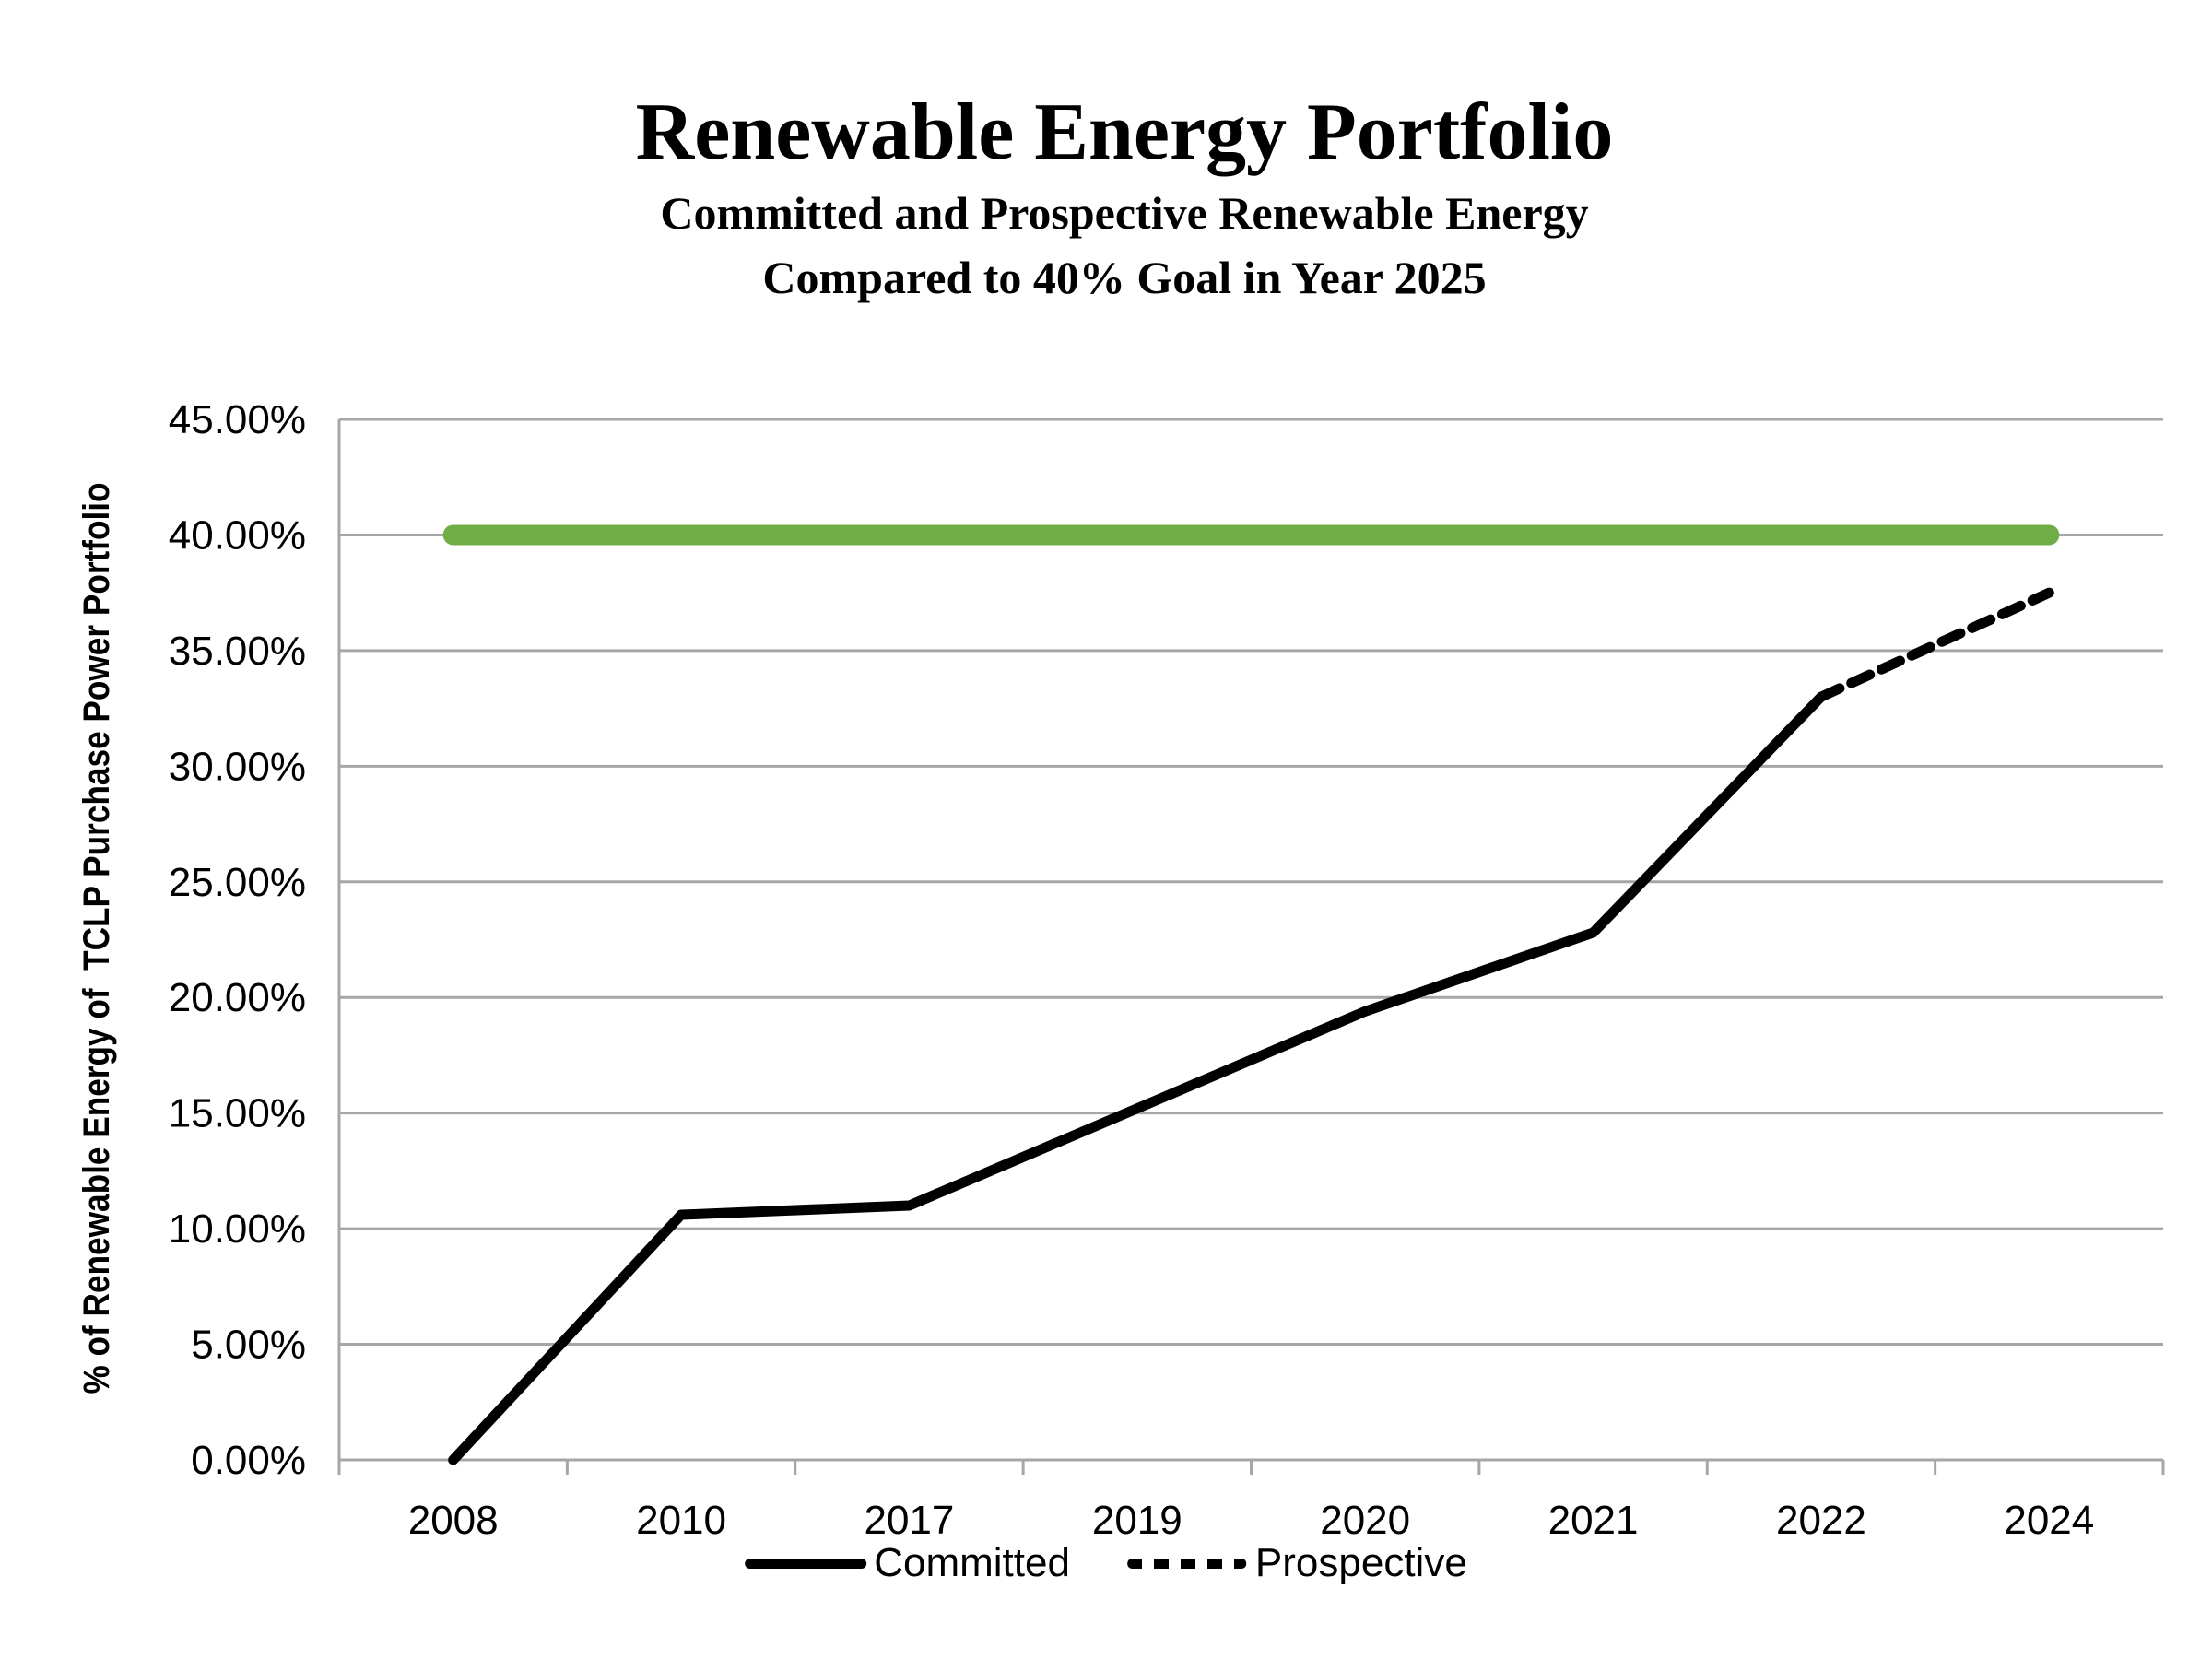 The width and height of the screenshot is (2212, 1659). I want to click on x-tick-label: 2020, so click(1365, 1520).